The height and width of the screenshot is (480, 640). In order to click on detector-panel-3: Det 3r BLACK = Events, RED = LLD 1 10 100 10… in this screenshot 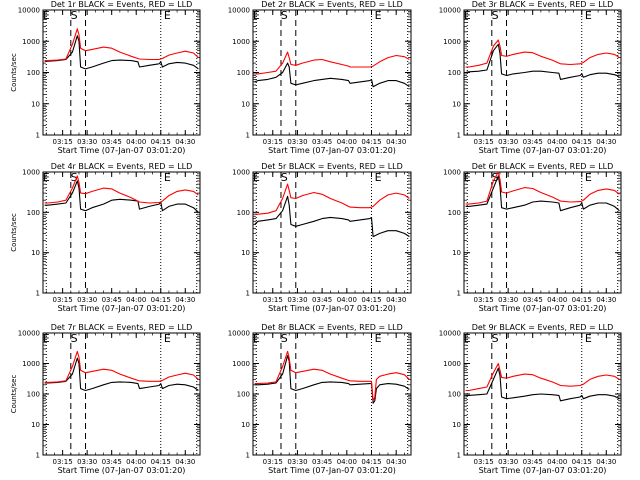, I will do `click(530, 77)`.